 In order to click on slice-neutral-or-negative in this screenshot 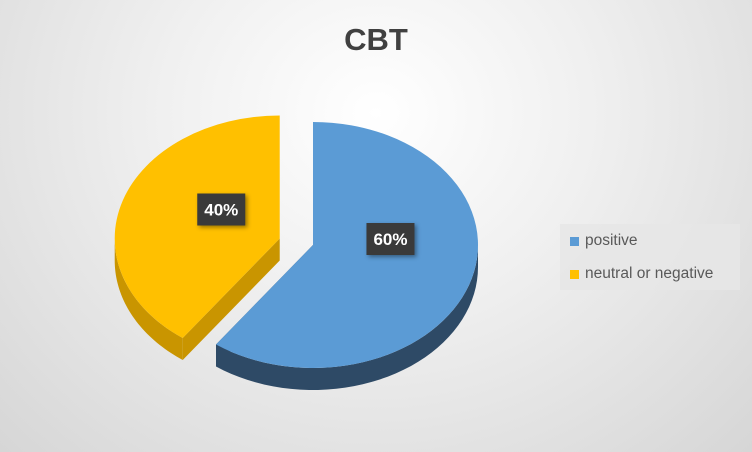, I will do `click(197, 227)`.